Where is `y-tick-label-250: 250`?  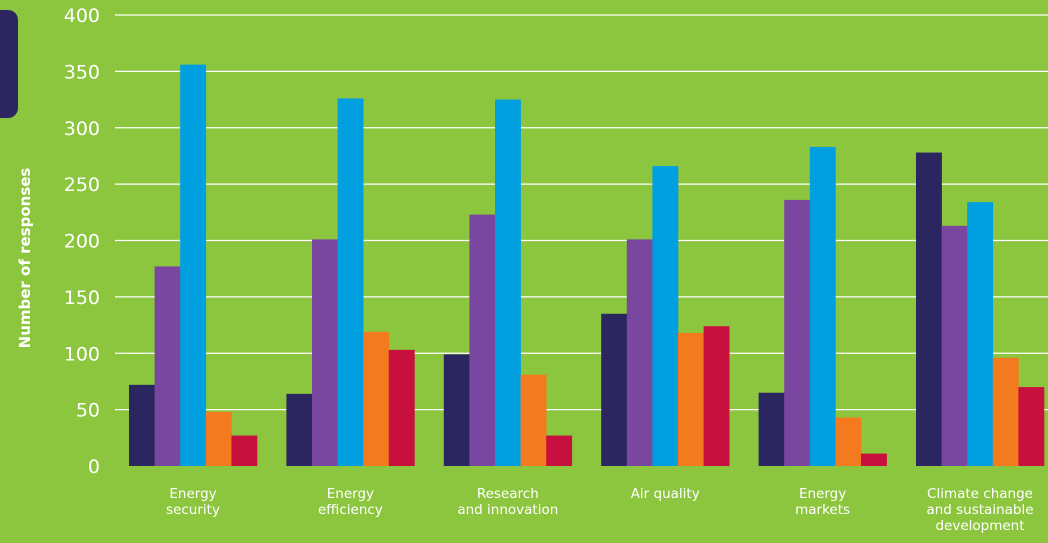
y-tick-label-250: 250 is located at coordinates (82, 185).